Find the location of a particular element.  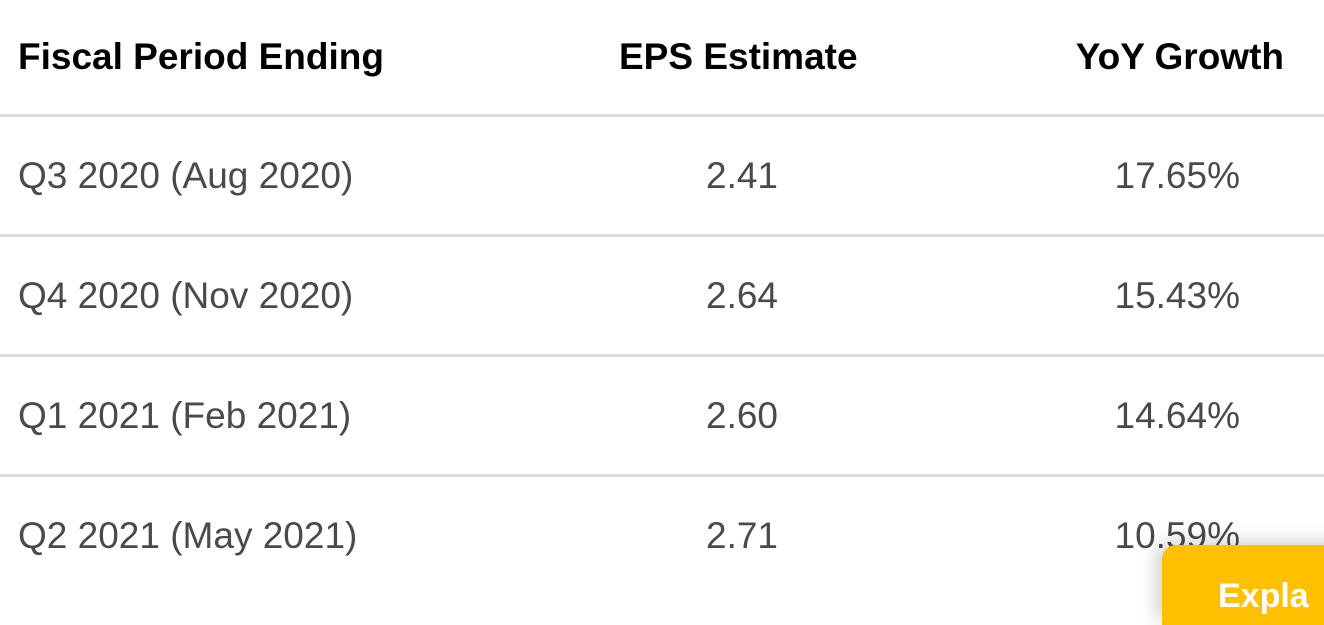

cell-growth: 17.65% is located at coordinates (1126, 176).